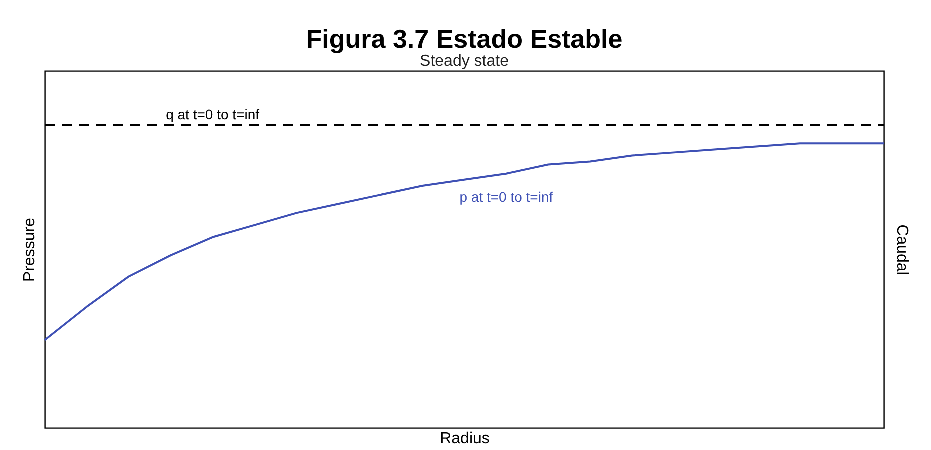  I want to click on series-label: q at t=0 to t=inf, so click(213, 114).